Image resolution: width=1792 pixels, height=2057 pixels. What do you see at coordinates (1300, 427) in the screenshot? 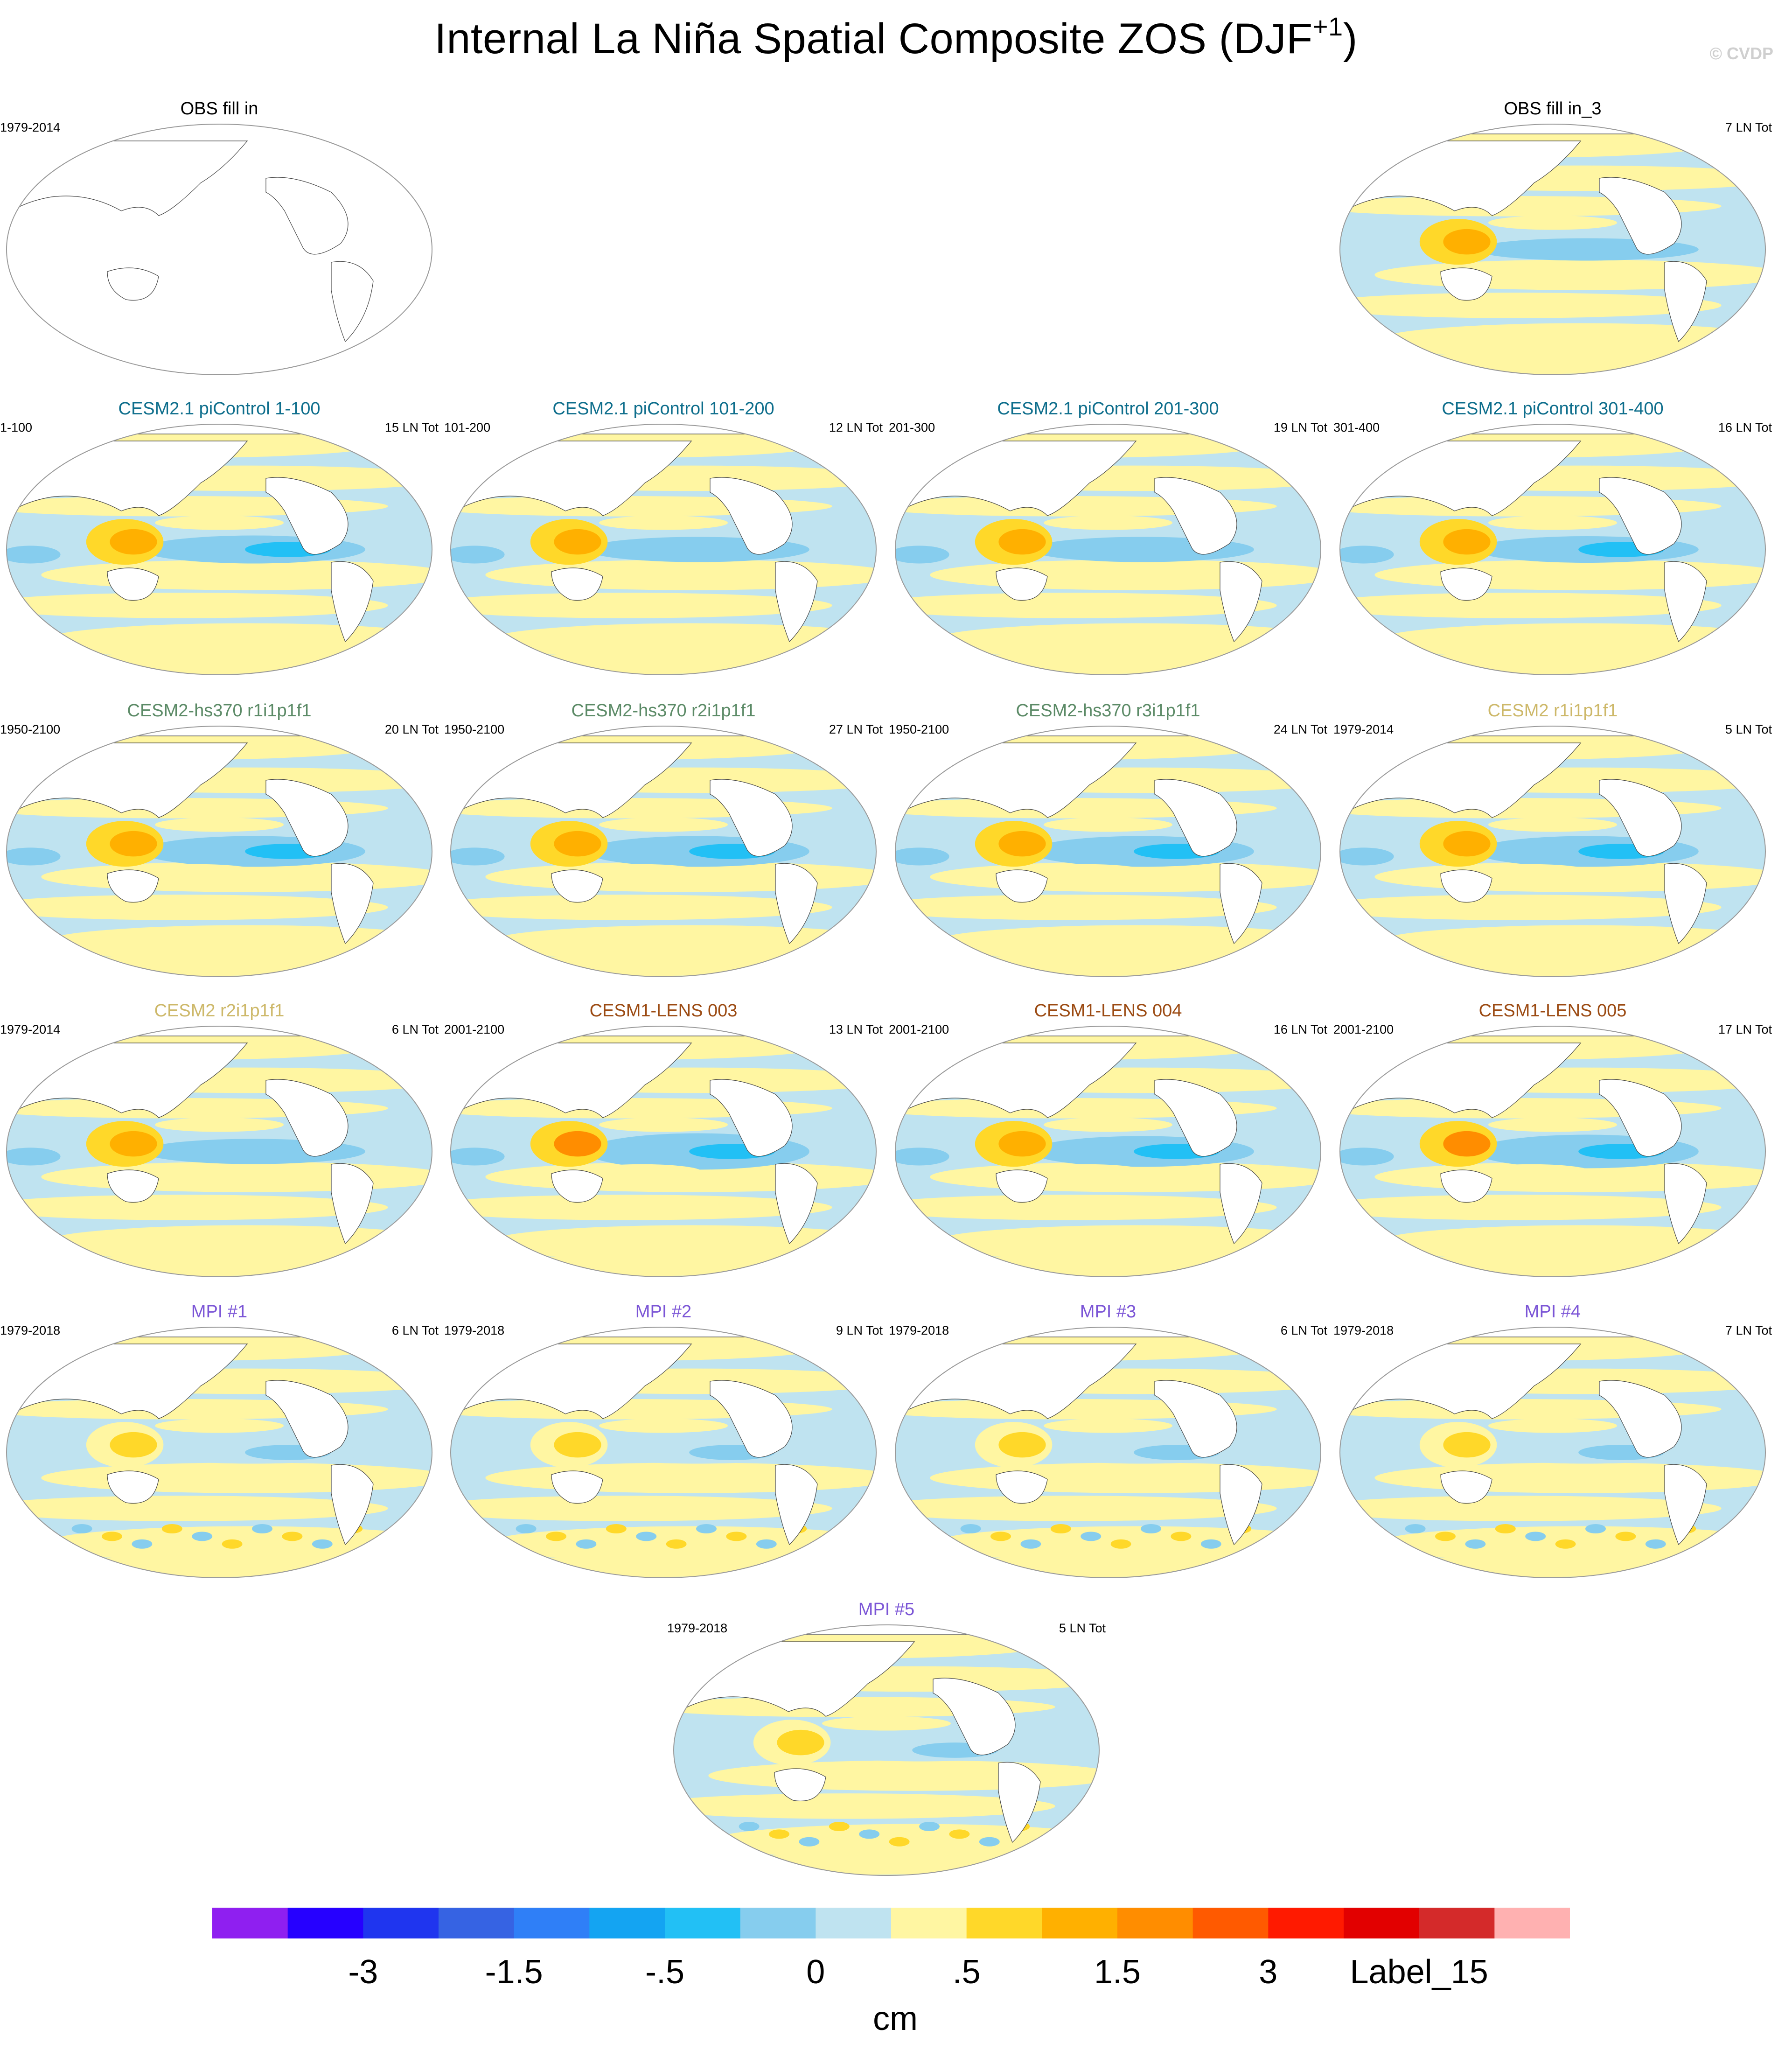
I see `panel-event-count: 19 LN Tot` at bounding box center [1300, 427].